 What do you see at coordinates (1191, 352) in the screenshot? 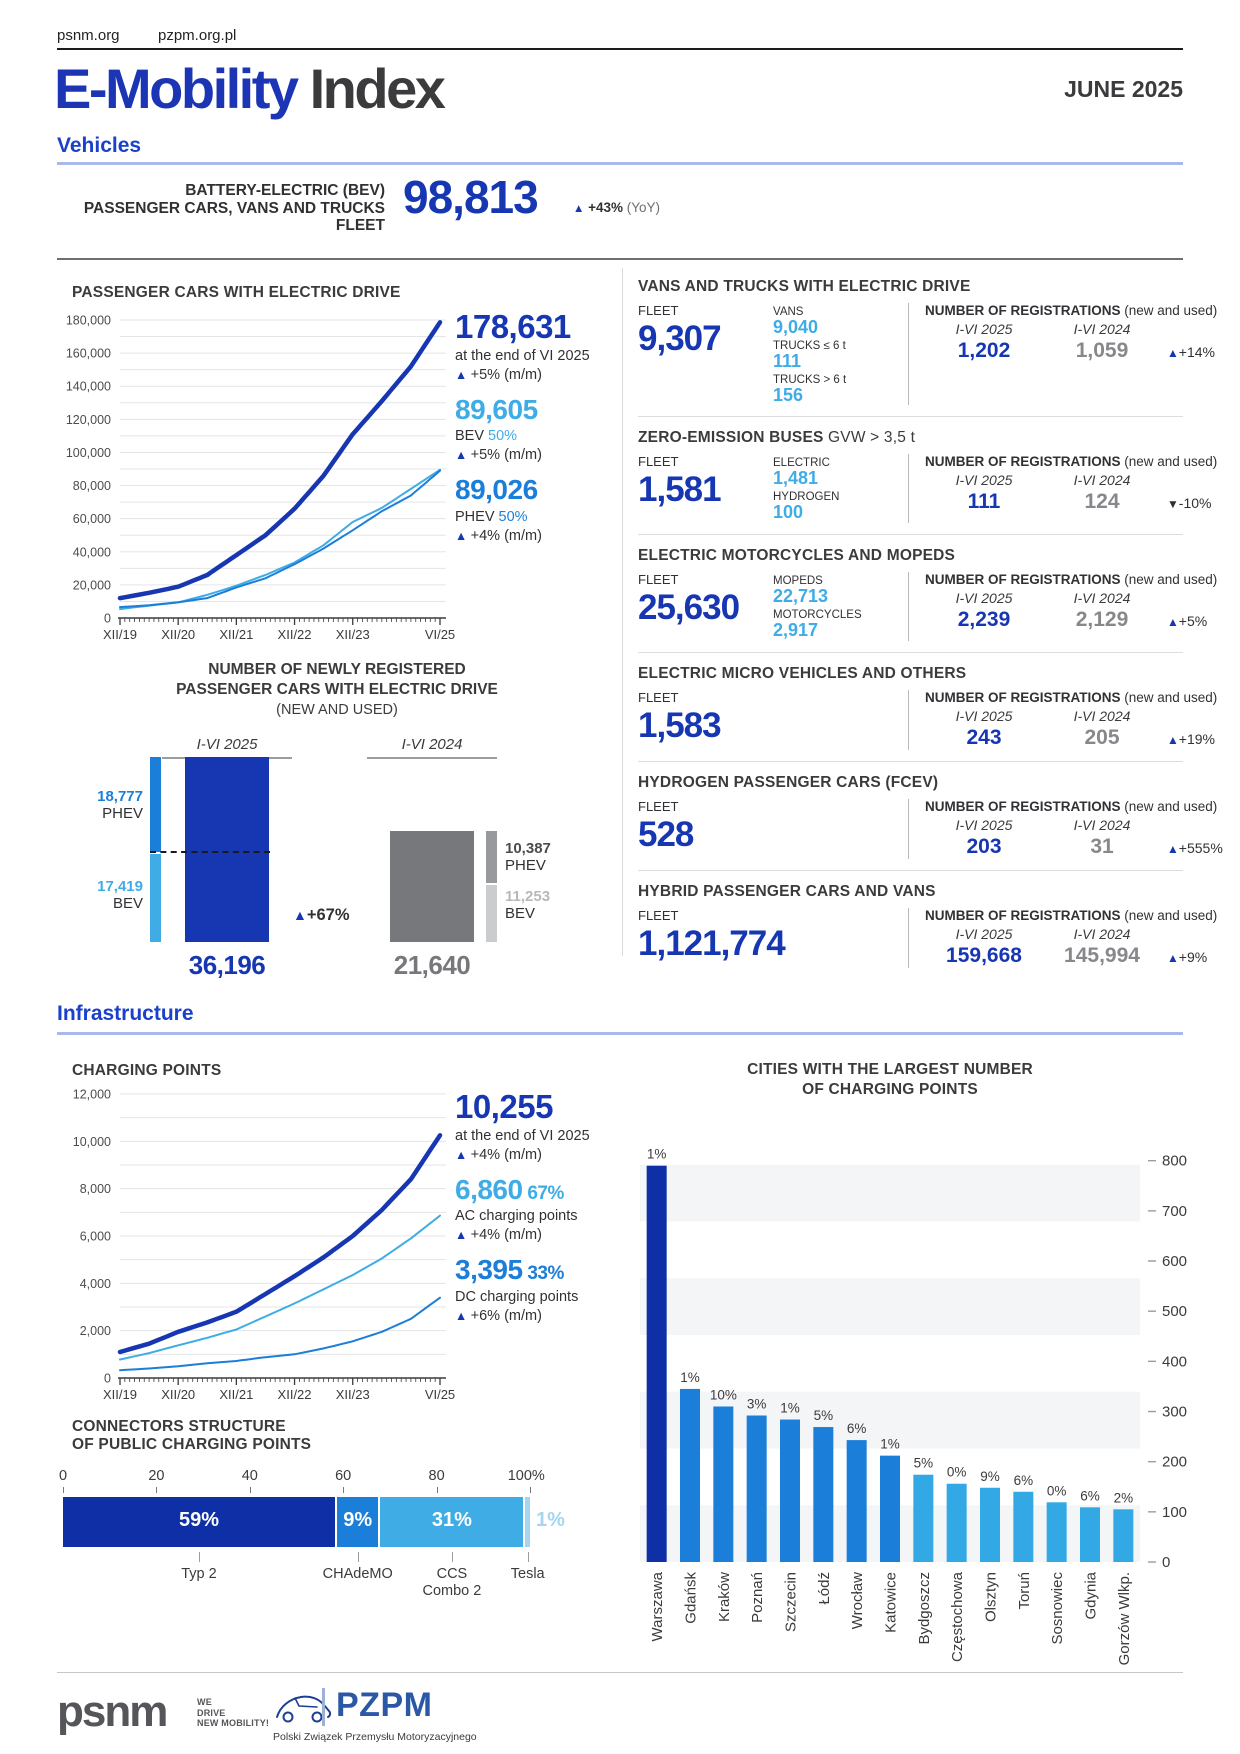
I see `registrations-change: ▲+14%` at bounding box center [1191, 352].